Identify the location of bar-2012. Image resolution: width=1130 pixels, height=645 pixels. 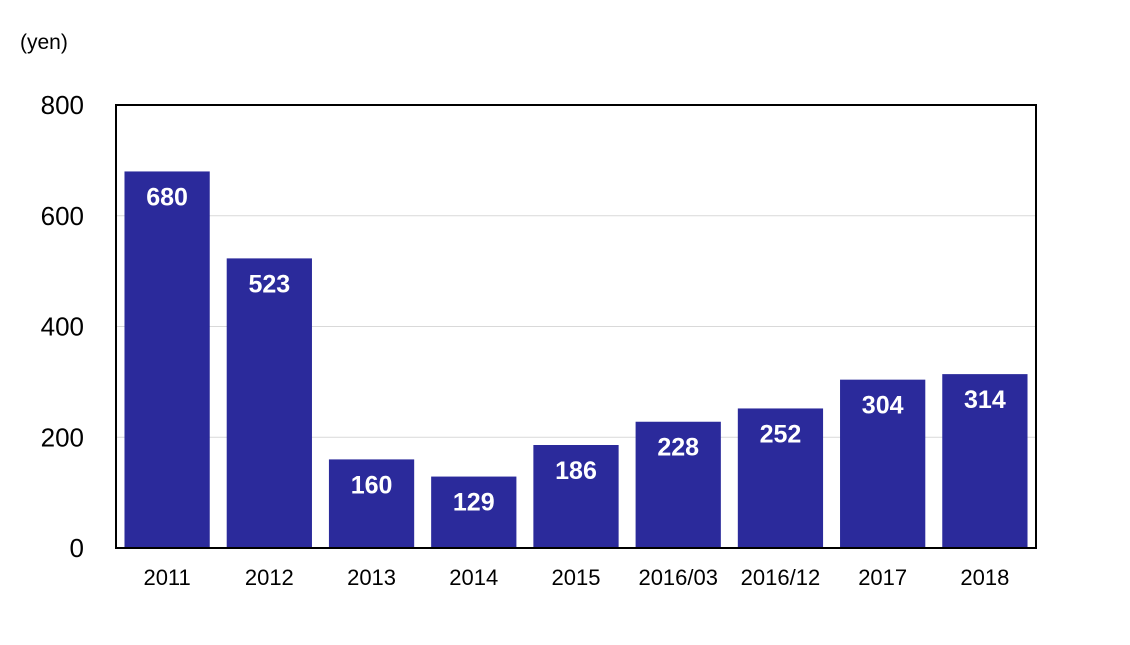
(269, 403).